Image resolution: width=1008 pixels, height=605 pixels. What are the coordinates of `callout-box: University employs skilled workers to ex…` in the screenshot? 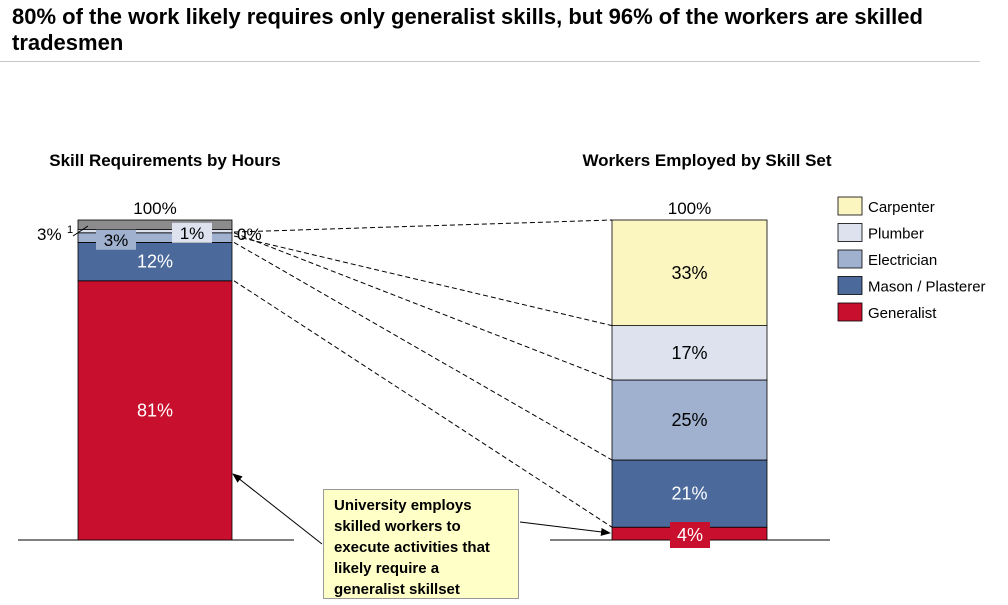 It's located at (421, 544).